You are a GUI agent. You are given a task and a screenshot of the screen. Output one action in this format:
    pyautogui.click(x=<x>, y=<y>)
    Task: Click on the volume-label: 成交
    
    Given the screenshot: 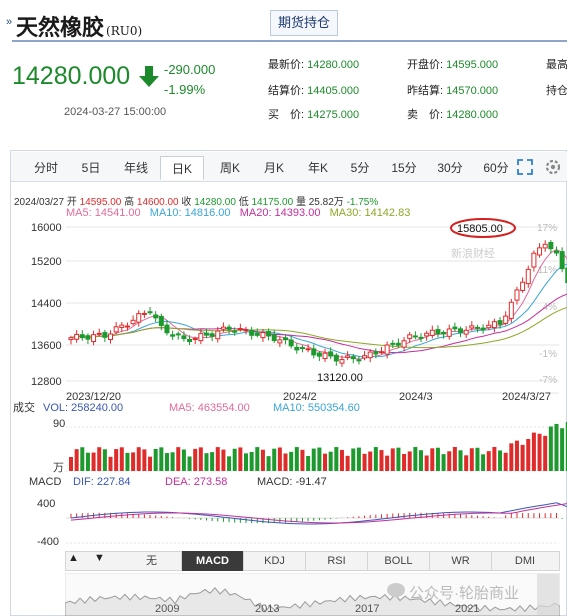 What is the action you would take?
    pyautogui.click(x=24, y=407)
    